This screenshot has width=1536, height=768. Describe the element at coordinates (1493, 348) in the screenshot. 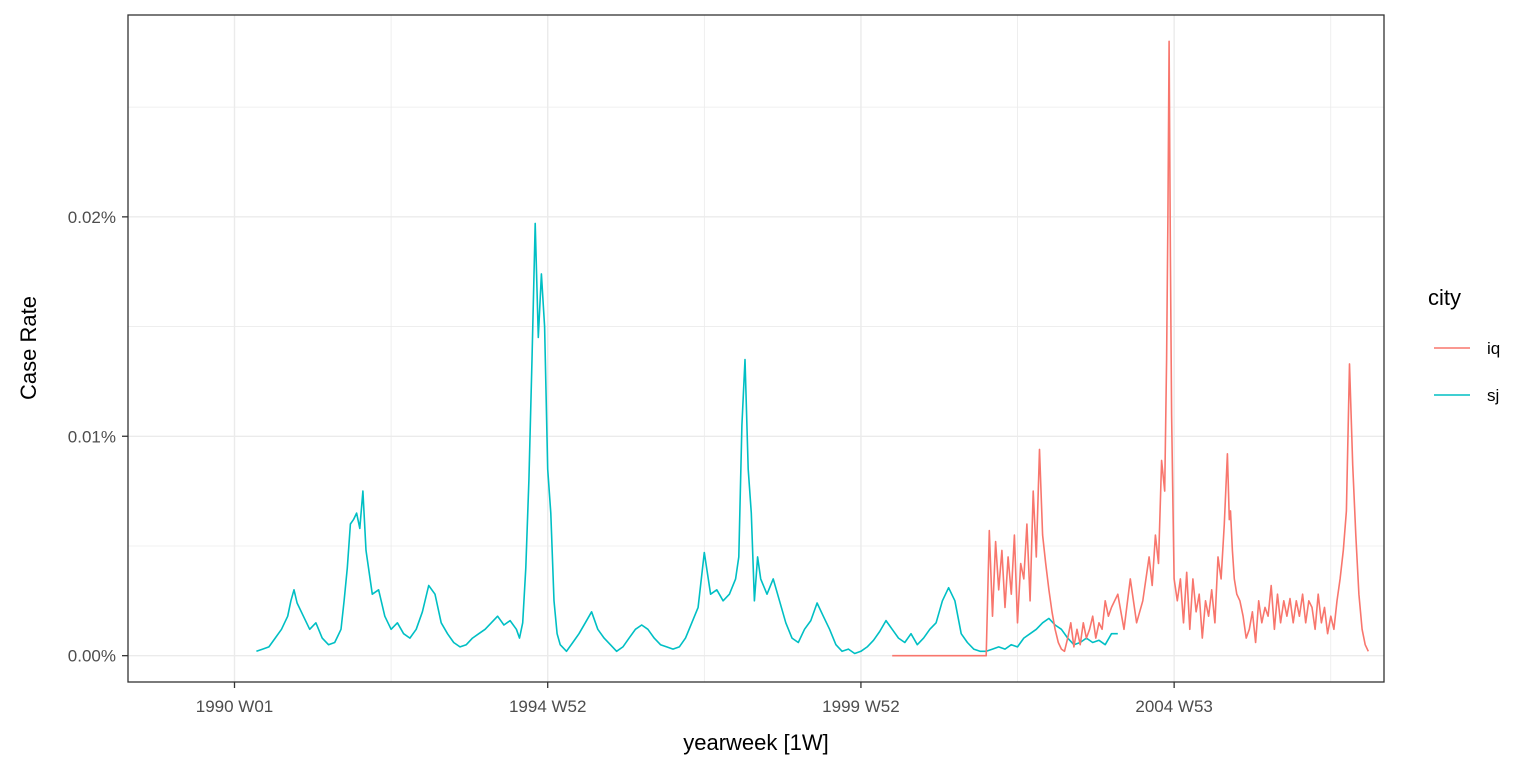

I see `legend-label-iq: iq` at that location.